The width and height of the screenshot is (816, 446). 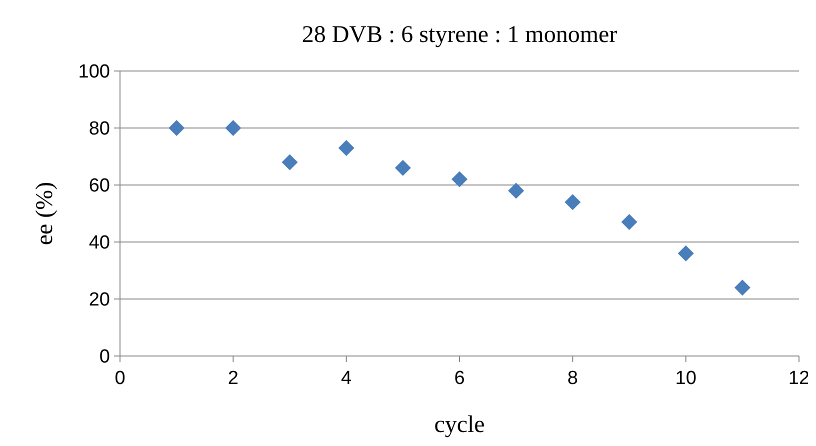 I want to click on x-tick-label: 0, so click(x=120, y=378).